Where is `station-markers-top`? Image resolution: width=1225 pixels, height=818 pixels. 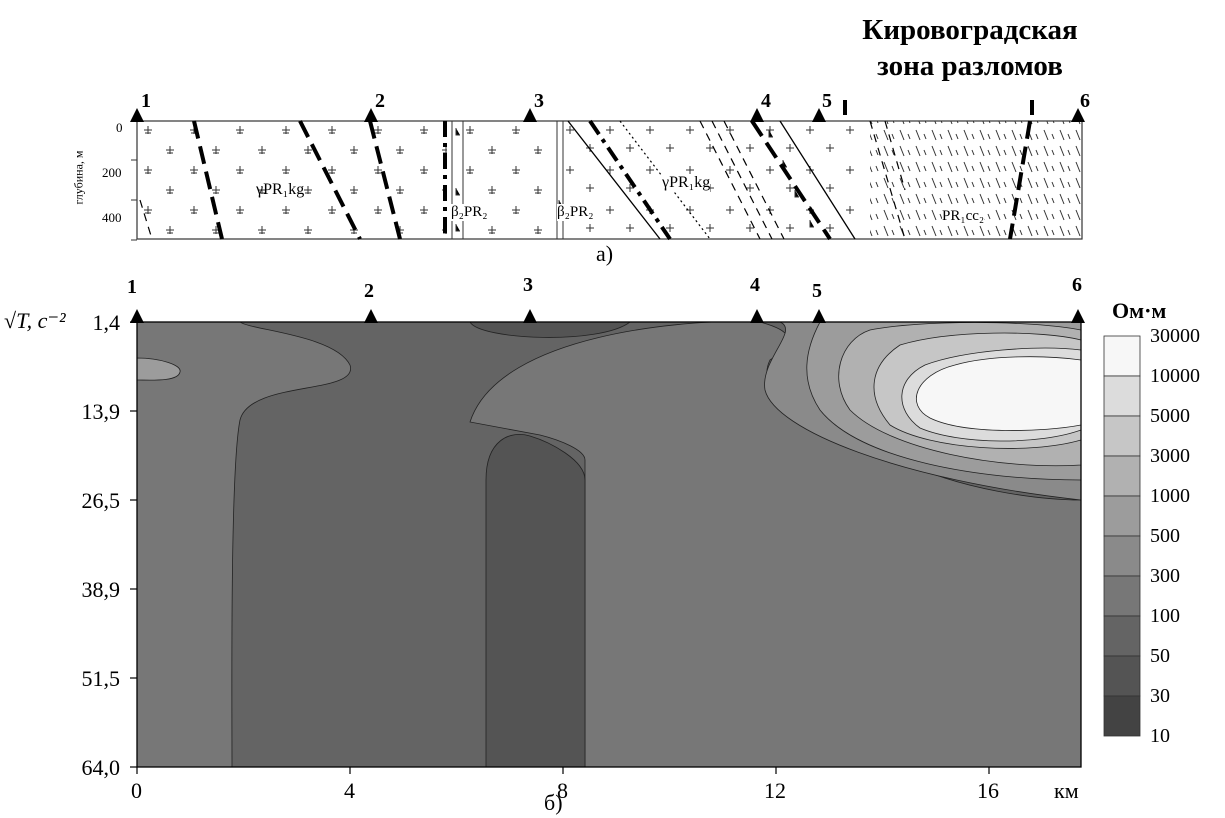
station-markers-top is located at coordinates (607, 115).